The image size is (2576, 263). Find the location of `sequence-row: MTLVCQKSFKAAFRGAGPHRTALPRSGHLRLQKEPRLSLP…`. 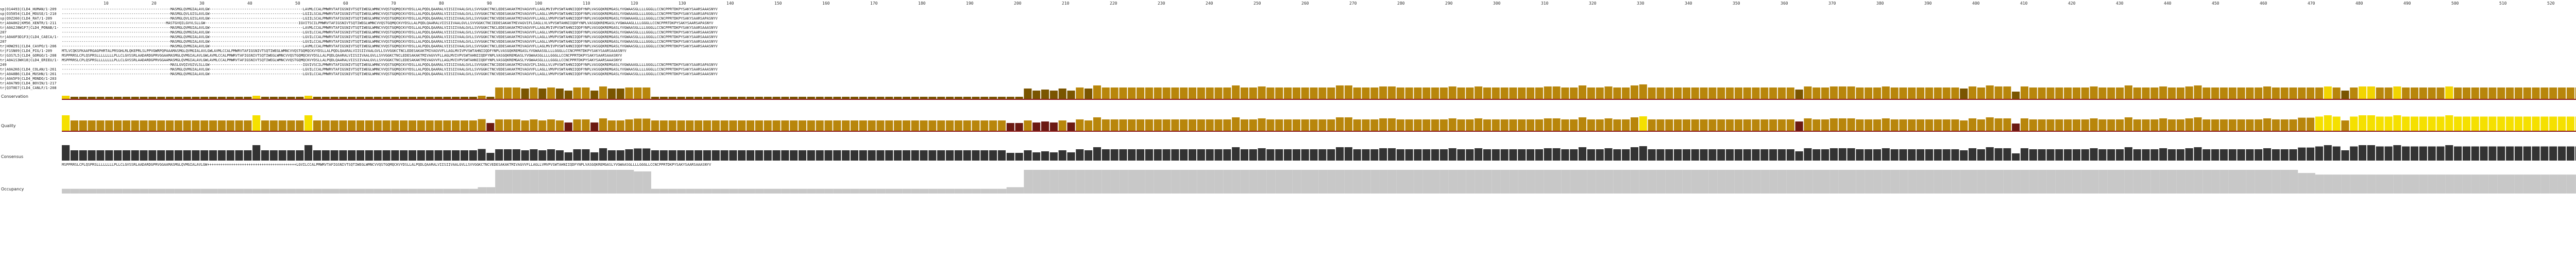

sequence-row: MTLVCQKSFKAAFRGAGPHRTALPRSGHLRLQKEPRLSLP… is located at coordinates (344, 51).